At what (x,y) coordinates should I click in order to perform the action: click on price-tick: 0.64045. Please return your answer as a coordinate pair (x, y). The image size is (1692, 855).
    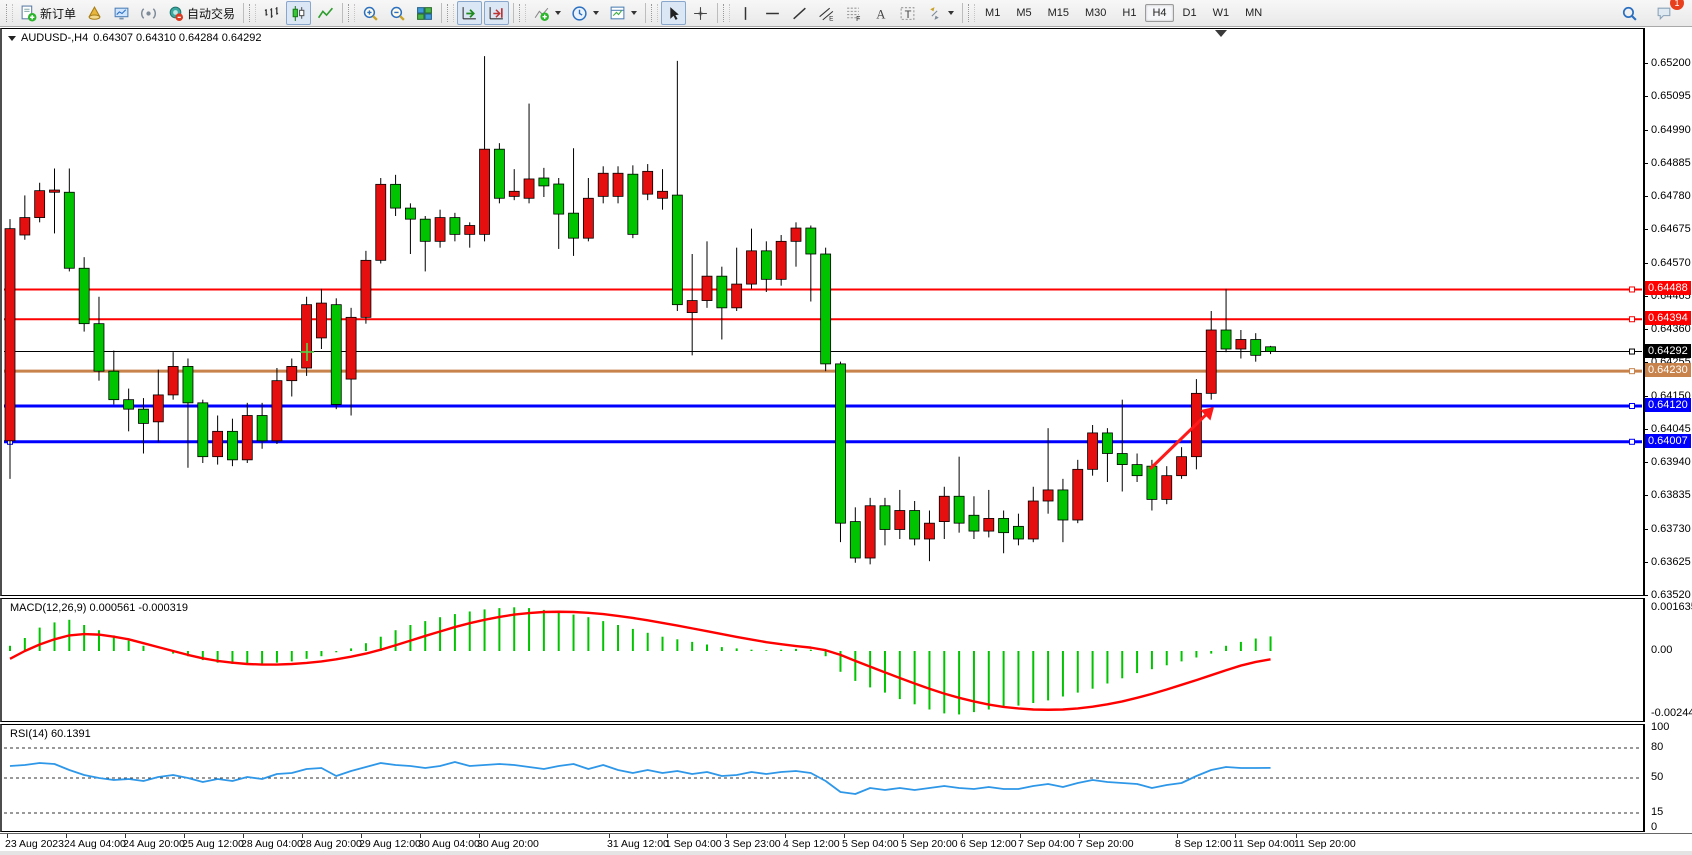
    Looking at the image, I should click on (1671, 428).